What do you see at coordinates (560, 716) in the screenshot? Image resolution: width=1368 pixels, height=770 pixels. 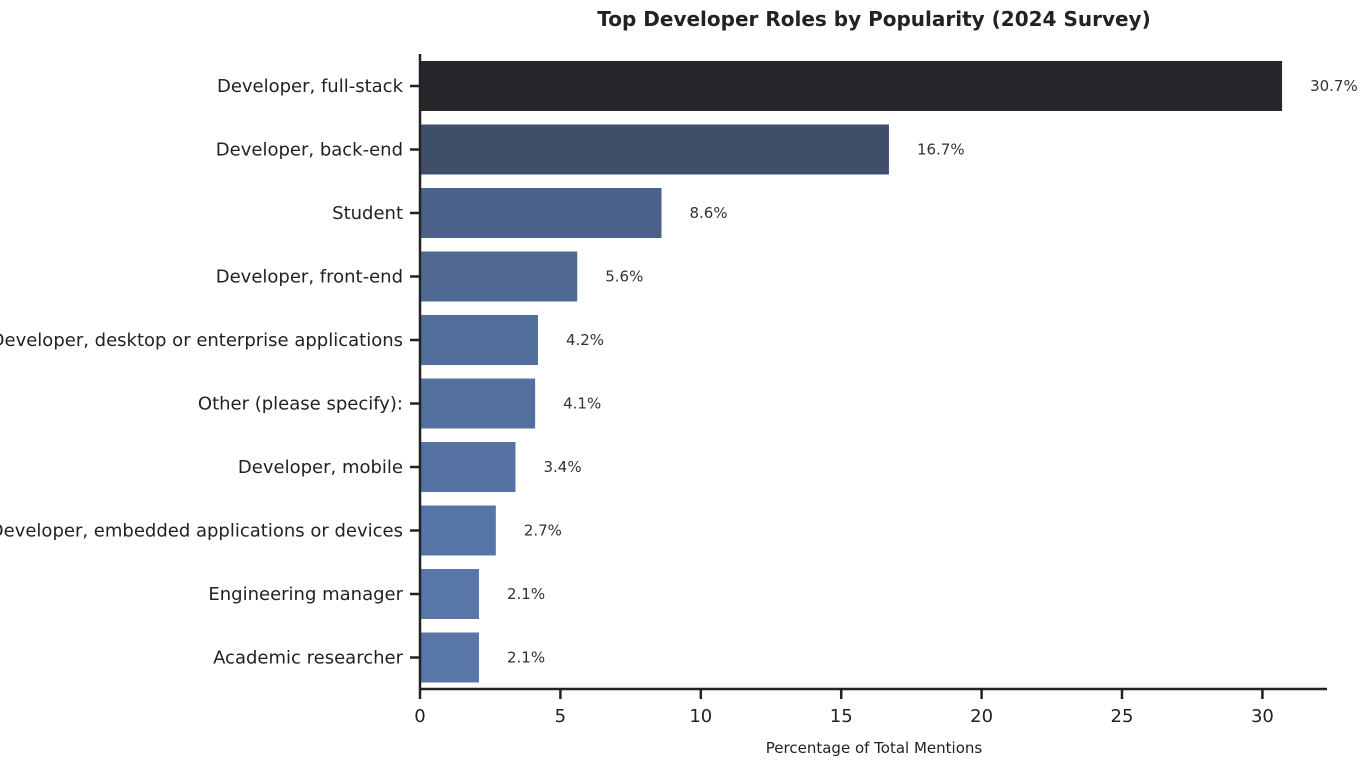 I see `x-tick-label: 5` at bounding box center [560, 716].